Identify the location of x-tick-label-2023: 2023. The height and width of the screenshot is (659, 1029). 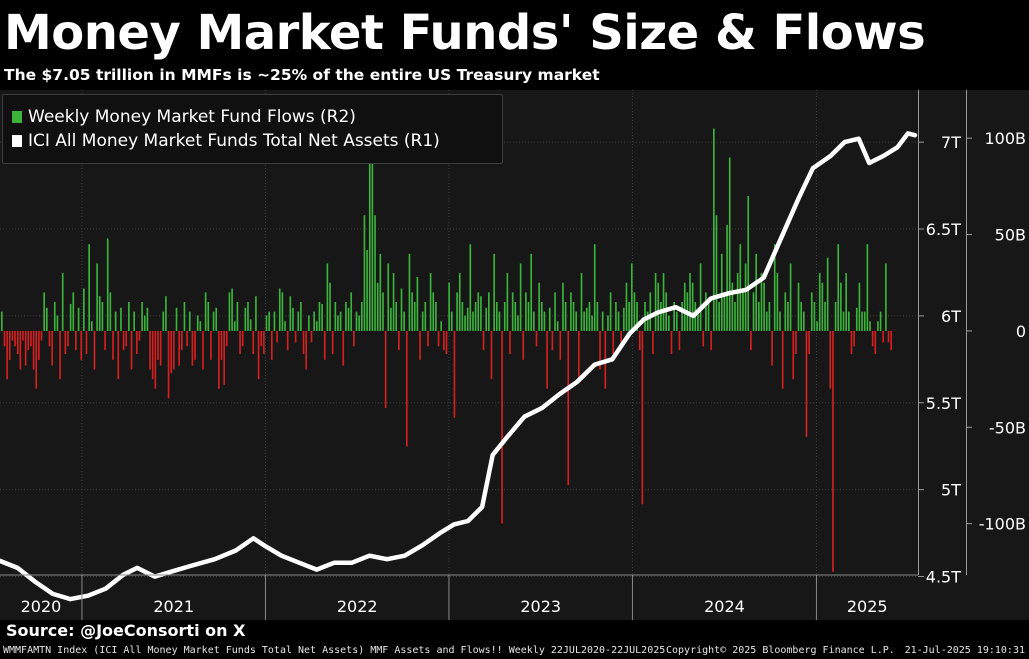
(540, 606).